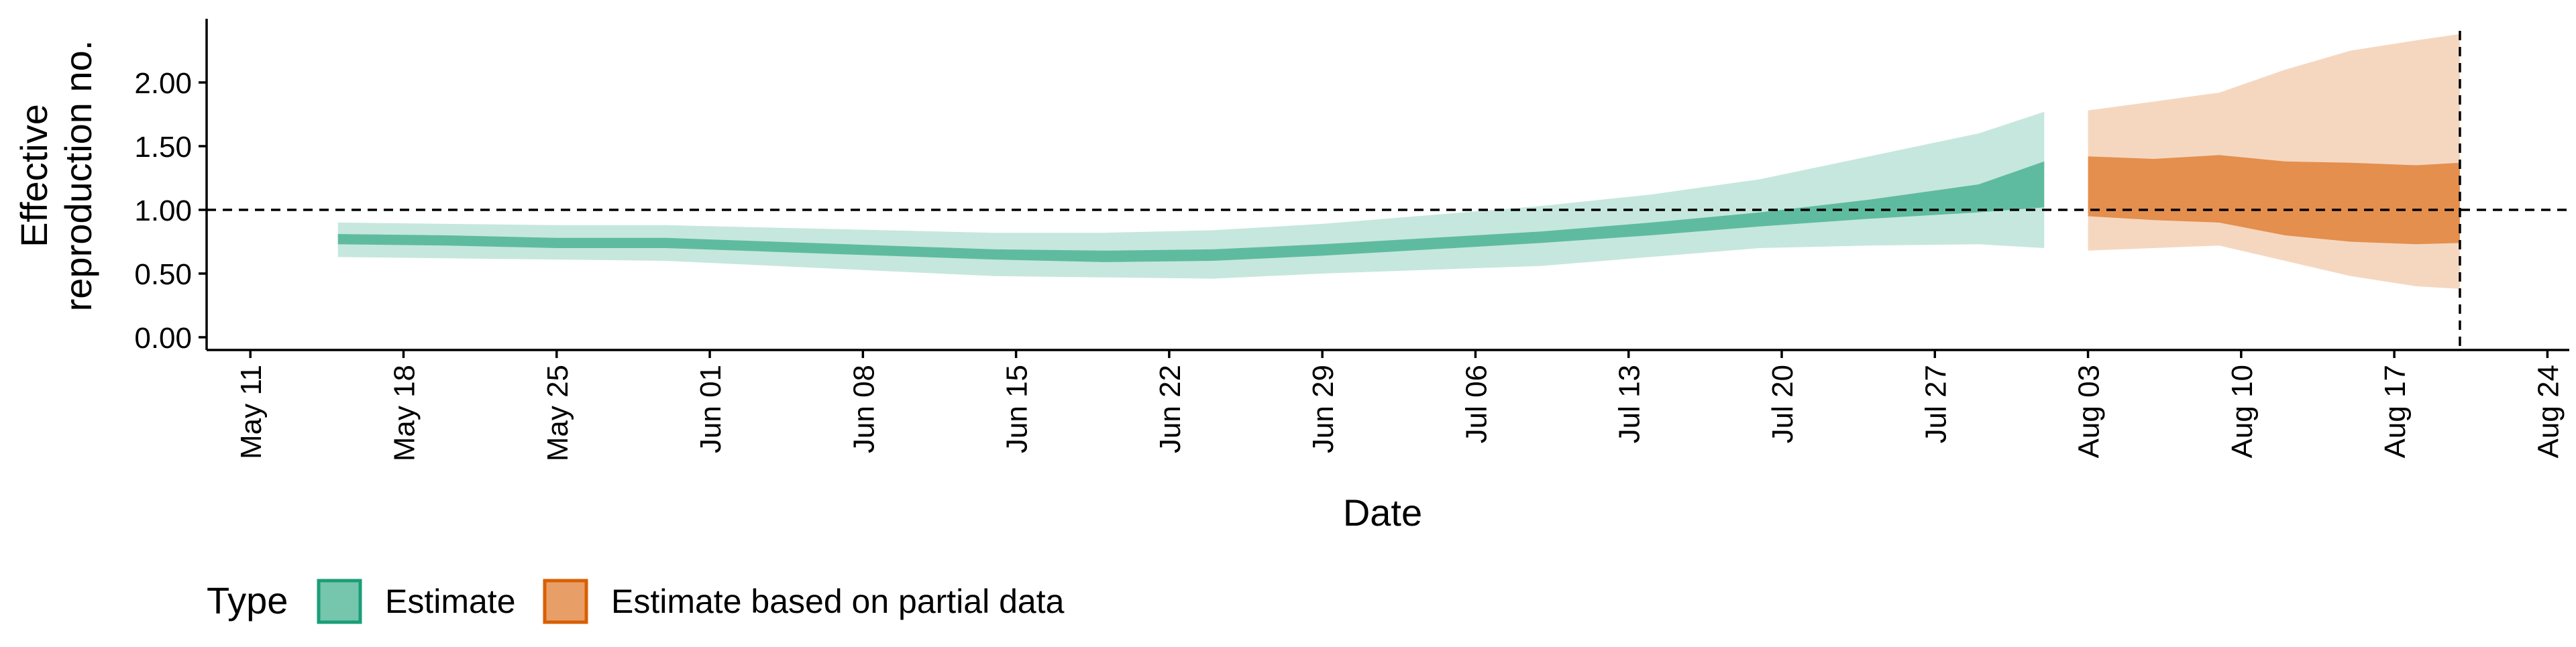 The width and height of the screenshot is (2576, 647). Describe the element at coordinates (2242, 411) in the screenshot. I see `x-tick-label: Aug 10` at that location.